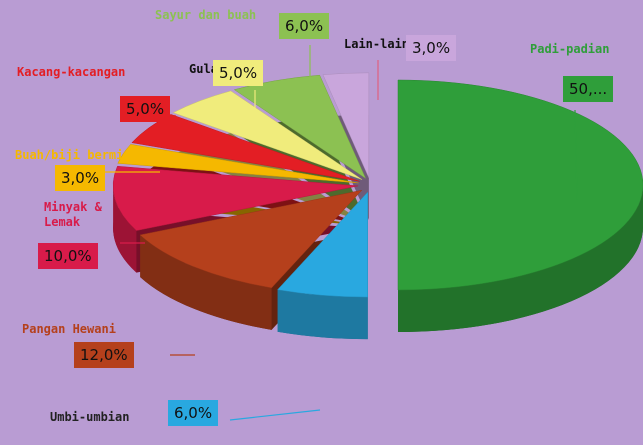 The width and height of the screenshot is (643, 445). Describe the element at coordinates (69, 329) in the screenshot. I see `category-label: Pangan Hewani` at that location.